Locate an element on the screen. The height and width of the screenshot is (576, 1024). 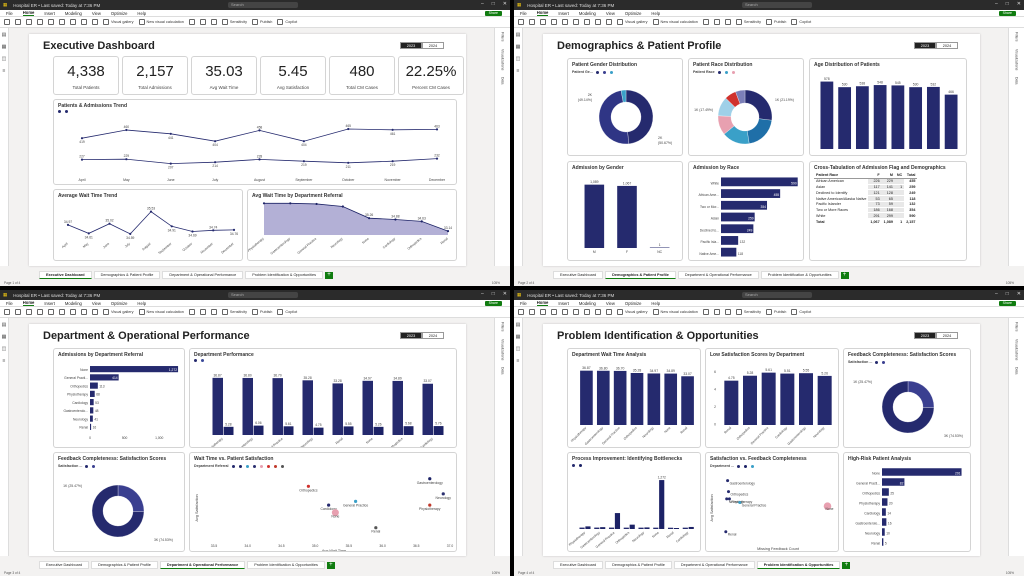
report-view-icon: ▤ is located at coordinates (518, 35).